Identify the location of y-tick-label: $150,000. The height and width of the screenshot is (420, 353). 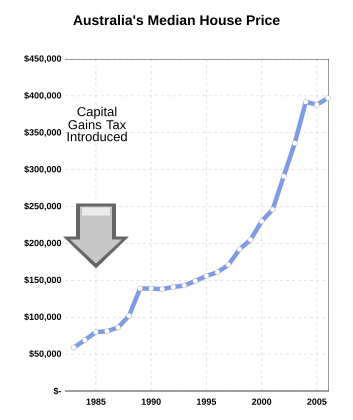
(43, 280).